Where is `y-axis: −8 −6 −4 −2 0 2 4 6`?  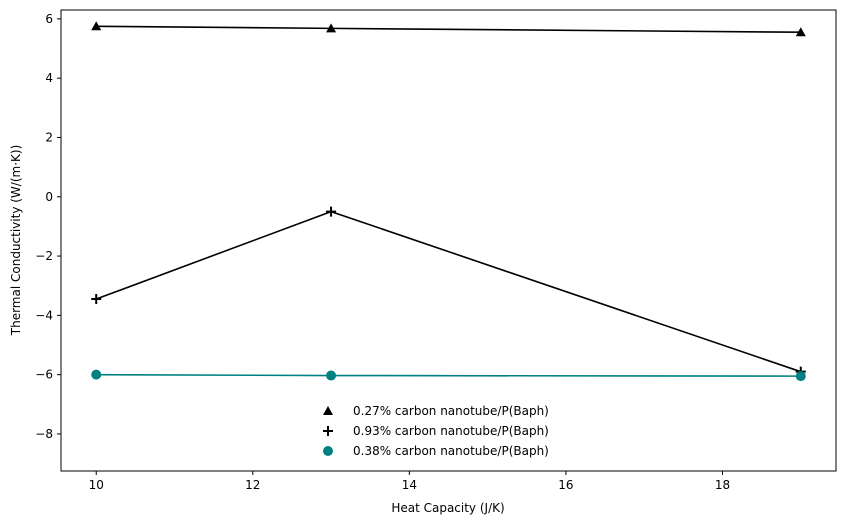
y-axis: −8 −6 −4 −2 0 2 4 6 is located at coordinates (48, 226).